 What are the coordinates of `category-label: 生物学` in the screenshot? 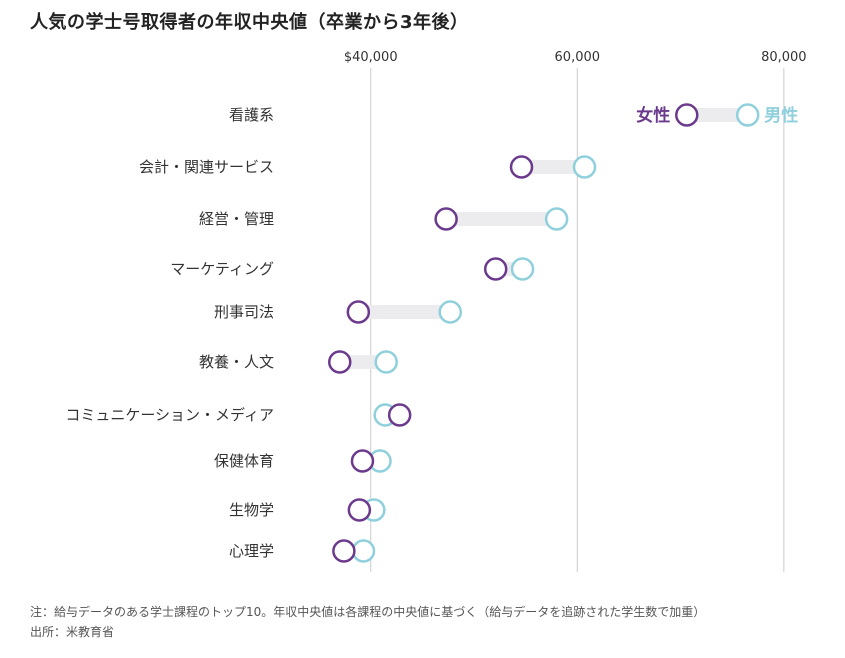 It's located at (251, 510).